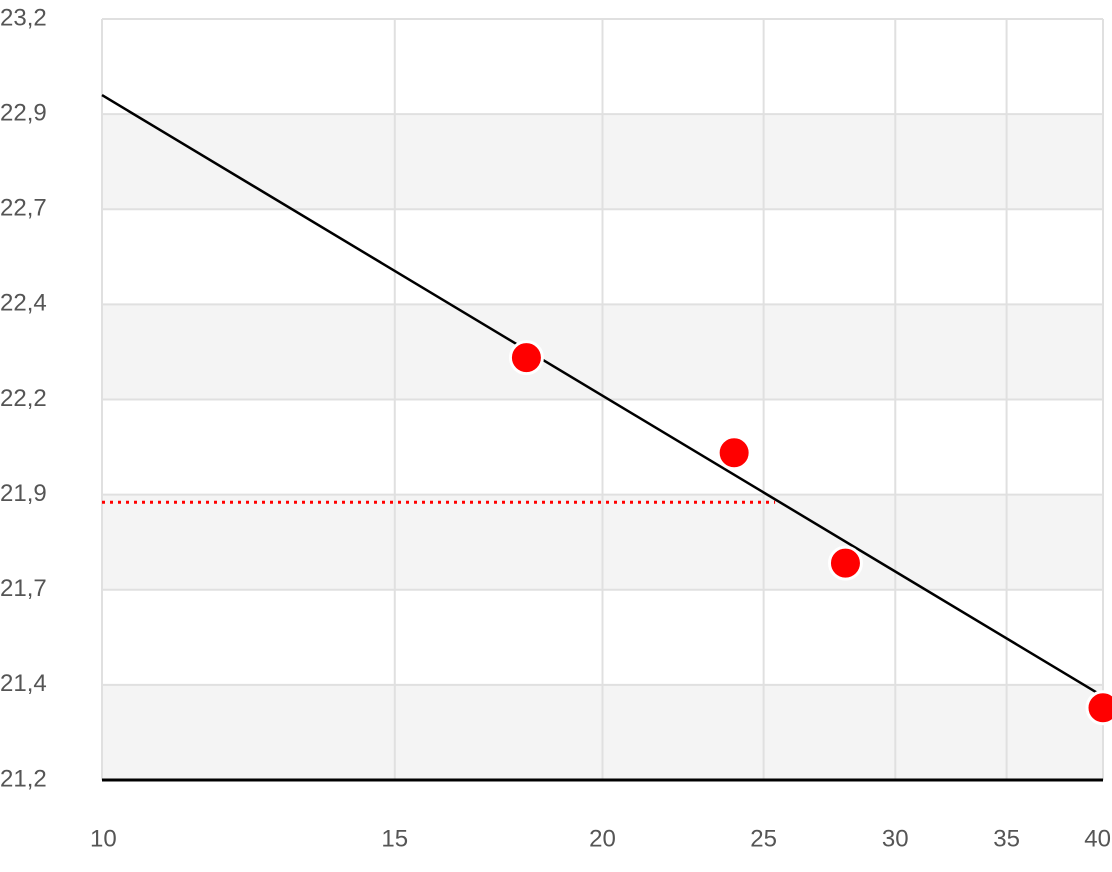 The width and height of the screenshot is (1112, 872). What do you see at coordinates (23, 112) in the screenshot?
I see `y-tick-label: 22,9` at bounding box center [23, 112].